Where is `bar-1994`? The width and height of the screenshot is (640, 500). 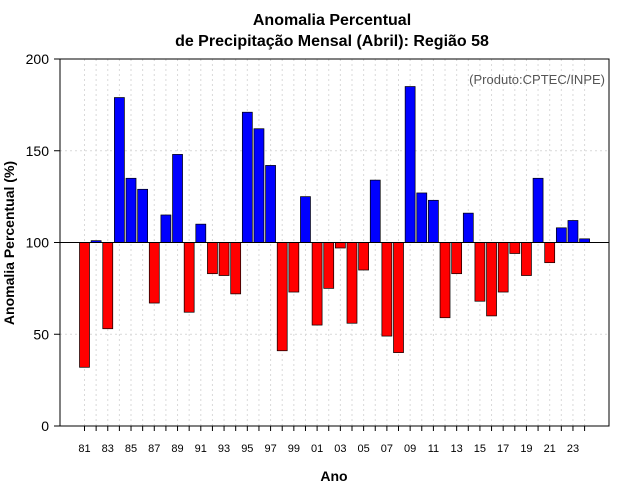
bar-1994 is located at coordinates (236, 268).